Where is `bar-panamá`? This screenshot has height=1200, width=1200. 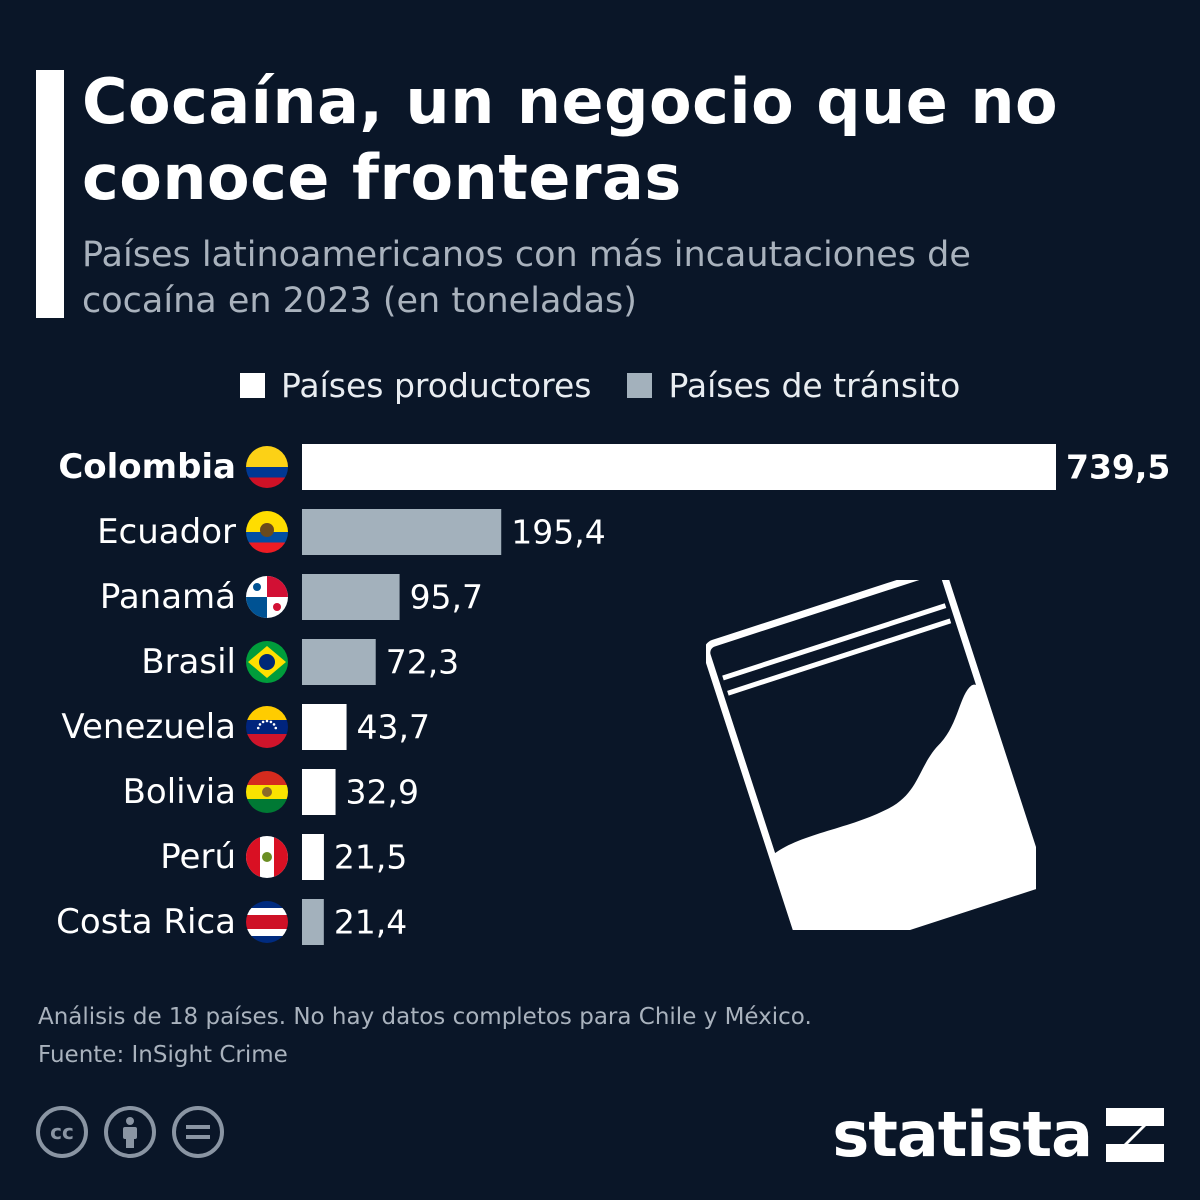
bar-panamá is located at coordinates (351, 597).